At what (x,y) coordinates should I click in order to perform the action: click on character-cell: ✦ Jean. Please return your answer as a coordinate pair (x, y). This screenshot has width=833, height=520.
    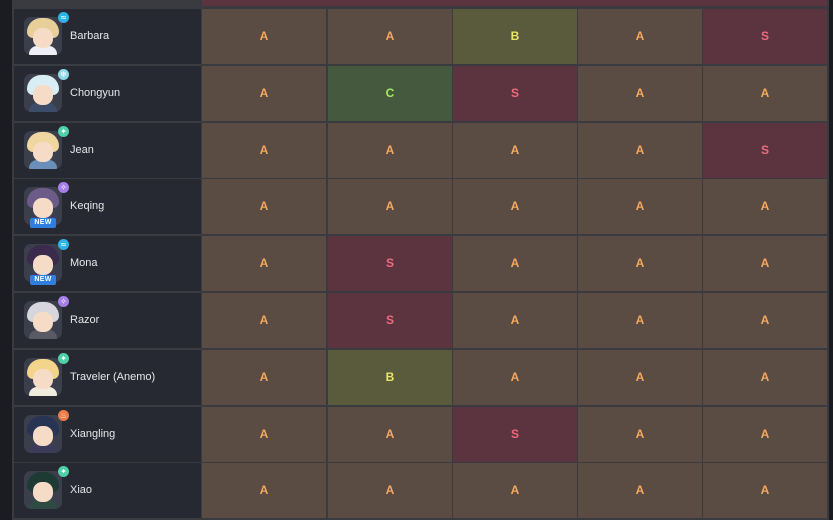
    Looking at the image, I should click on (107, 150).